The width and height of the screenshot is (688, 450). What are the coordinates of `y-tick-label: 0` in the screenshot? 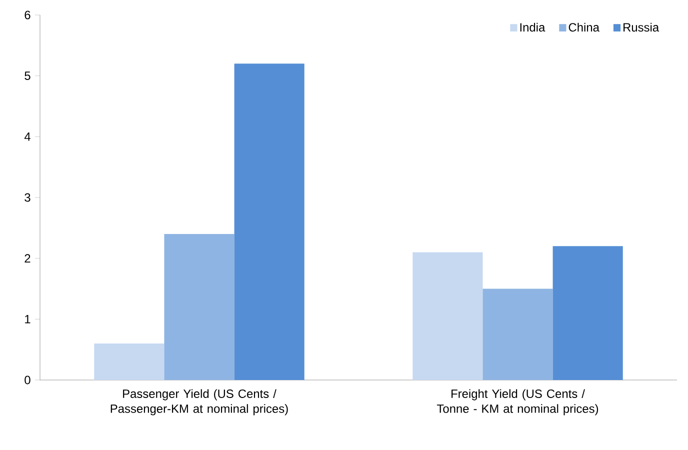 It's located at (27, 380).